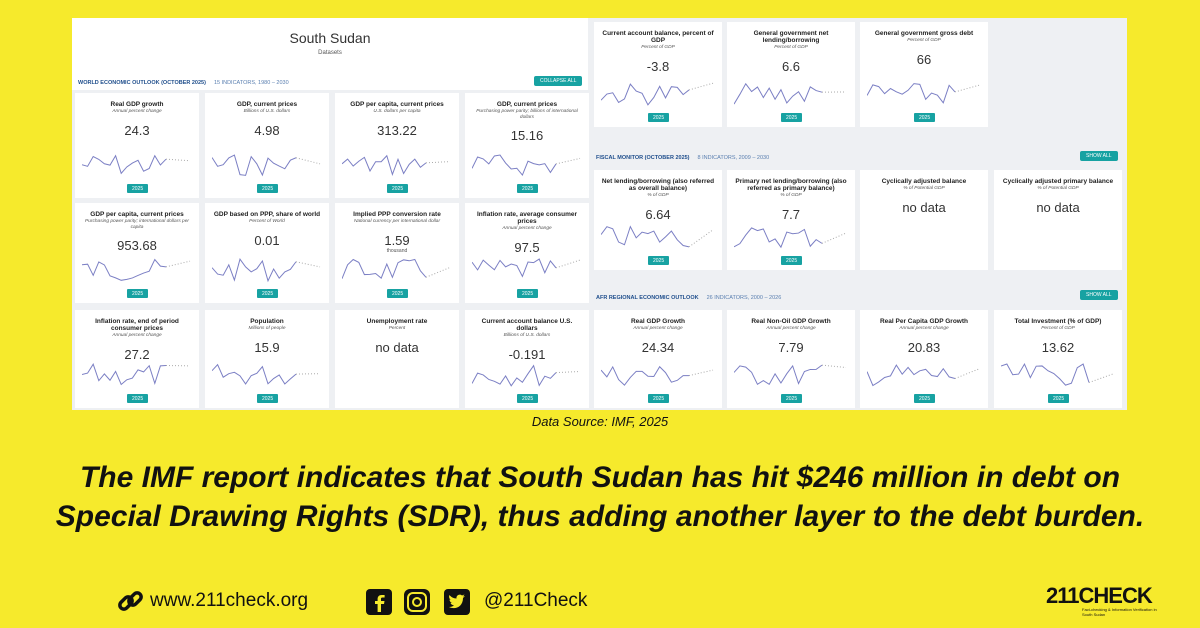 The image size is (1200, 628). Describe the element at coordinates (397, 359) in the screenshot. I see `indicator-card: Unemployment rate Percent no data` at that location.